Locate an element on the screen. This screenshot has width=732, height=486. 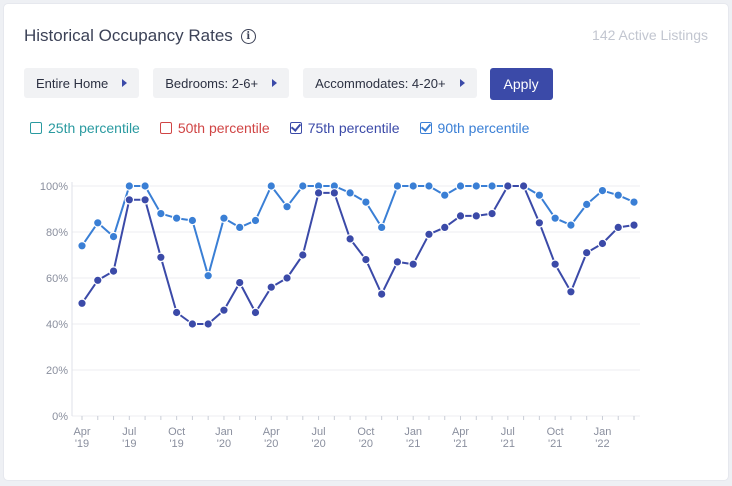
card-header: Historical Occupancy Rates i is located at coordinates (140, 36).